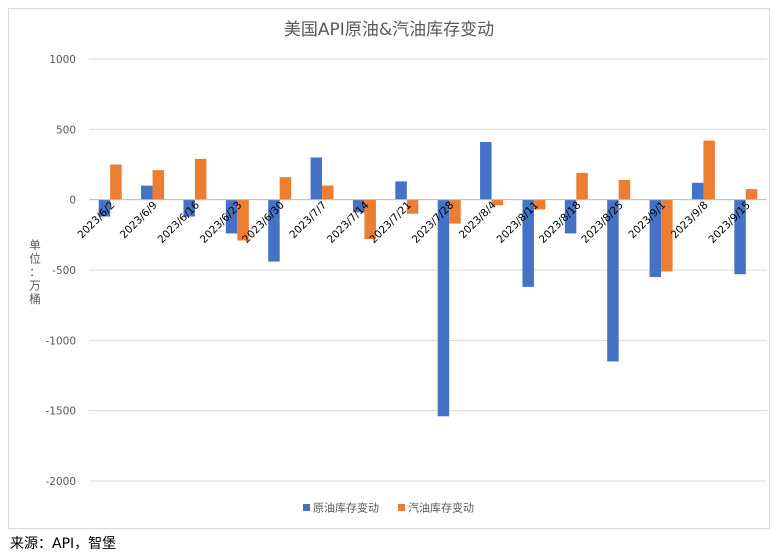 The height and width of the screenshot is (557, 778). I want to click on legend-label: 汽油库存变动, so click(441, 508).